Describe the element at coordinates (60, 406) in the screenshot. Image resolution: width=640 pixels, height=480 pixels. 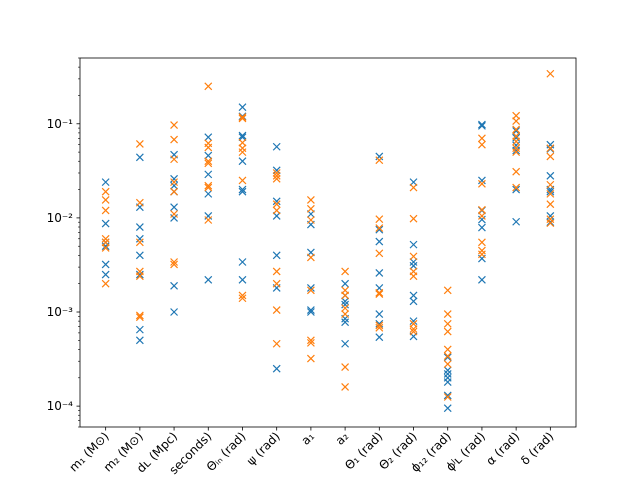
I see `y-tick-label: 10⁻⁴` at that location.